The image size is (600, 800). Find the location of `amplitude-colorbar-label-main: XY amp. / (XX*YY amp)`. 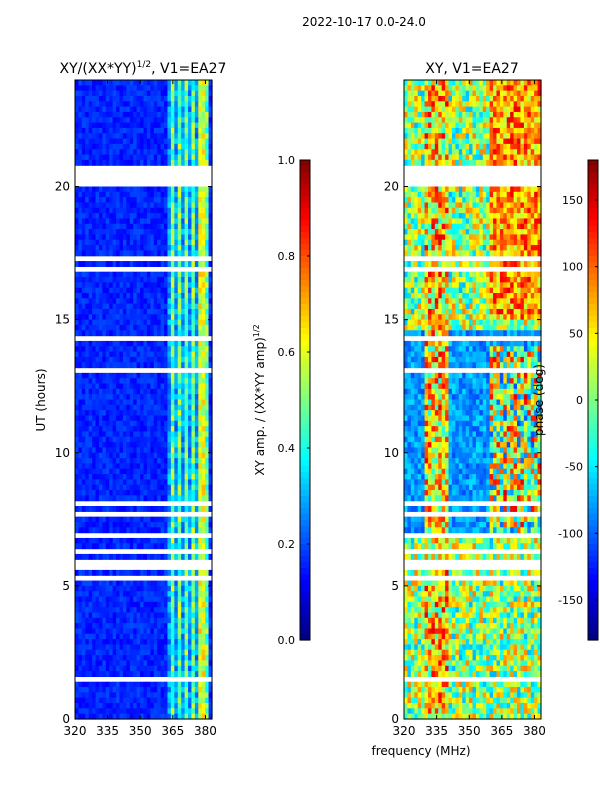

amplitude-colorbar-label-main: XY amp. / (XX*YY amp) is located at coordinates (260, 406).